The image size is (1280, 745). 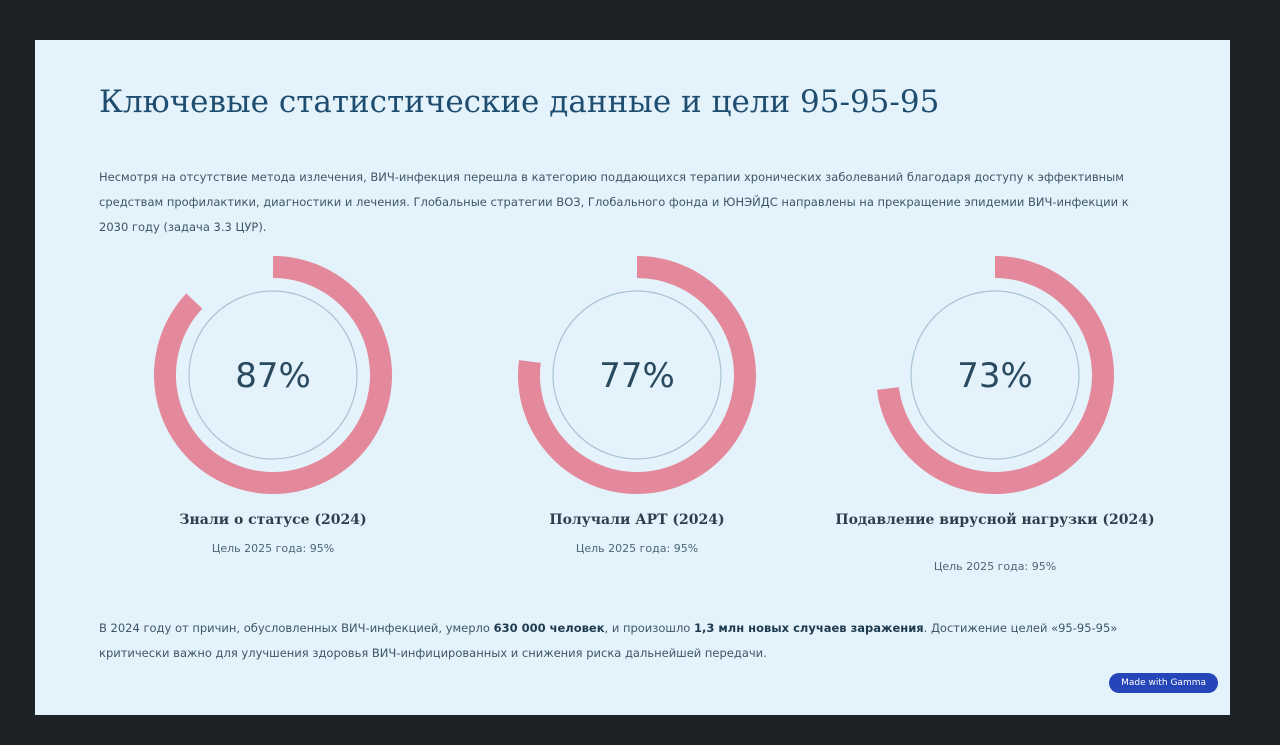 I want to click on ring-chart: 87%, so click(x=273, y=375).